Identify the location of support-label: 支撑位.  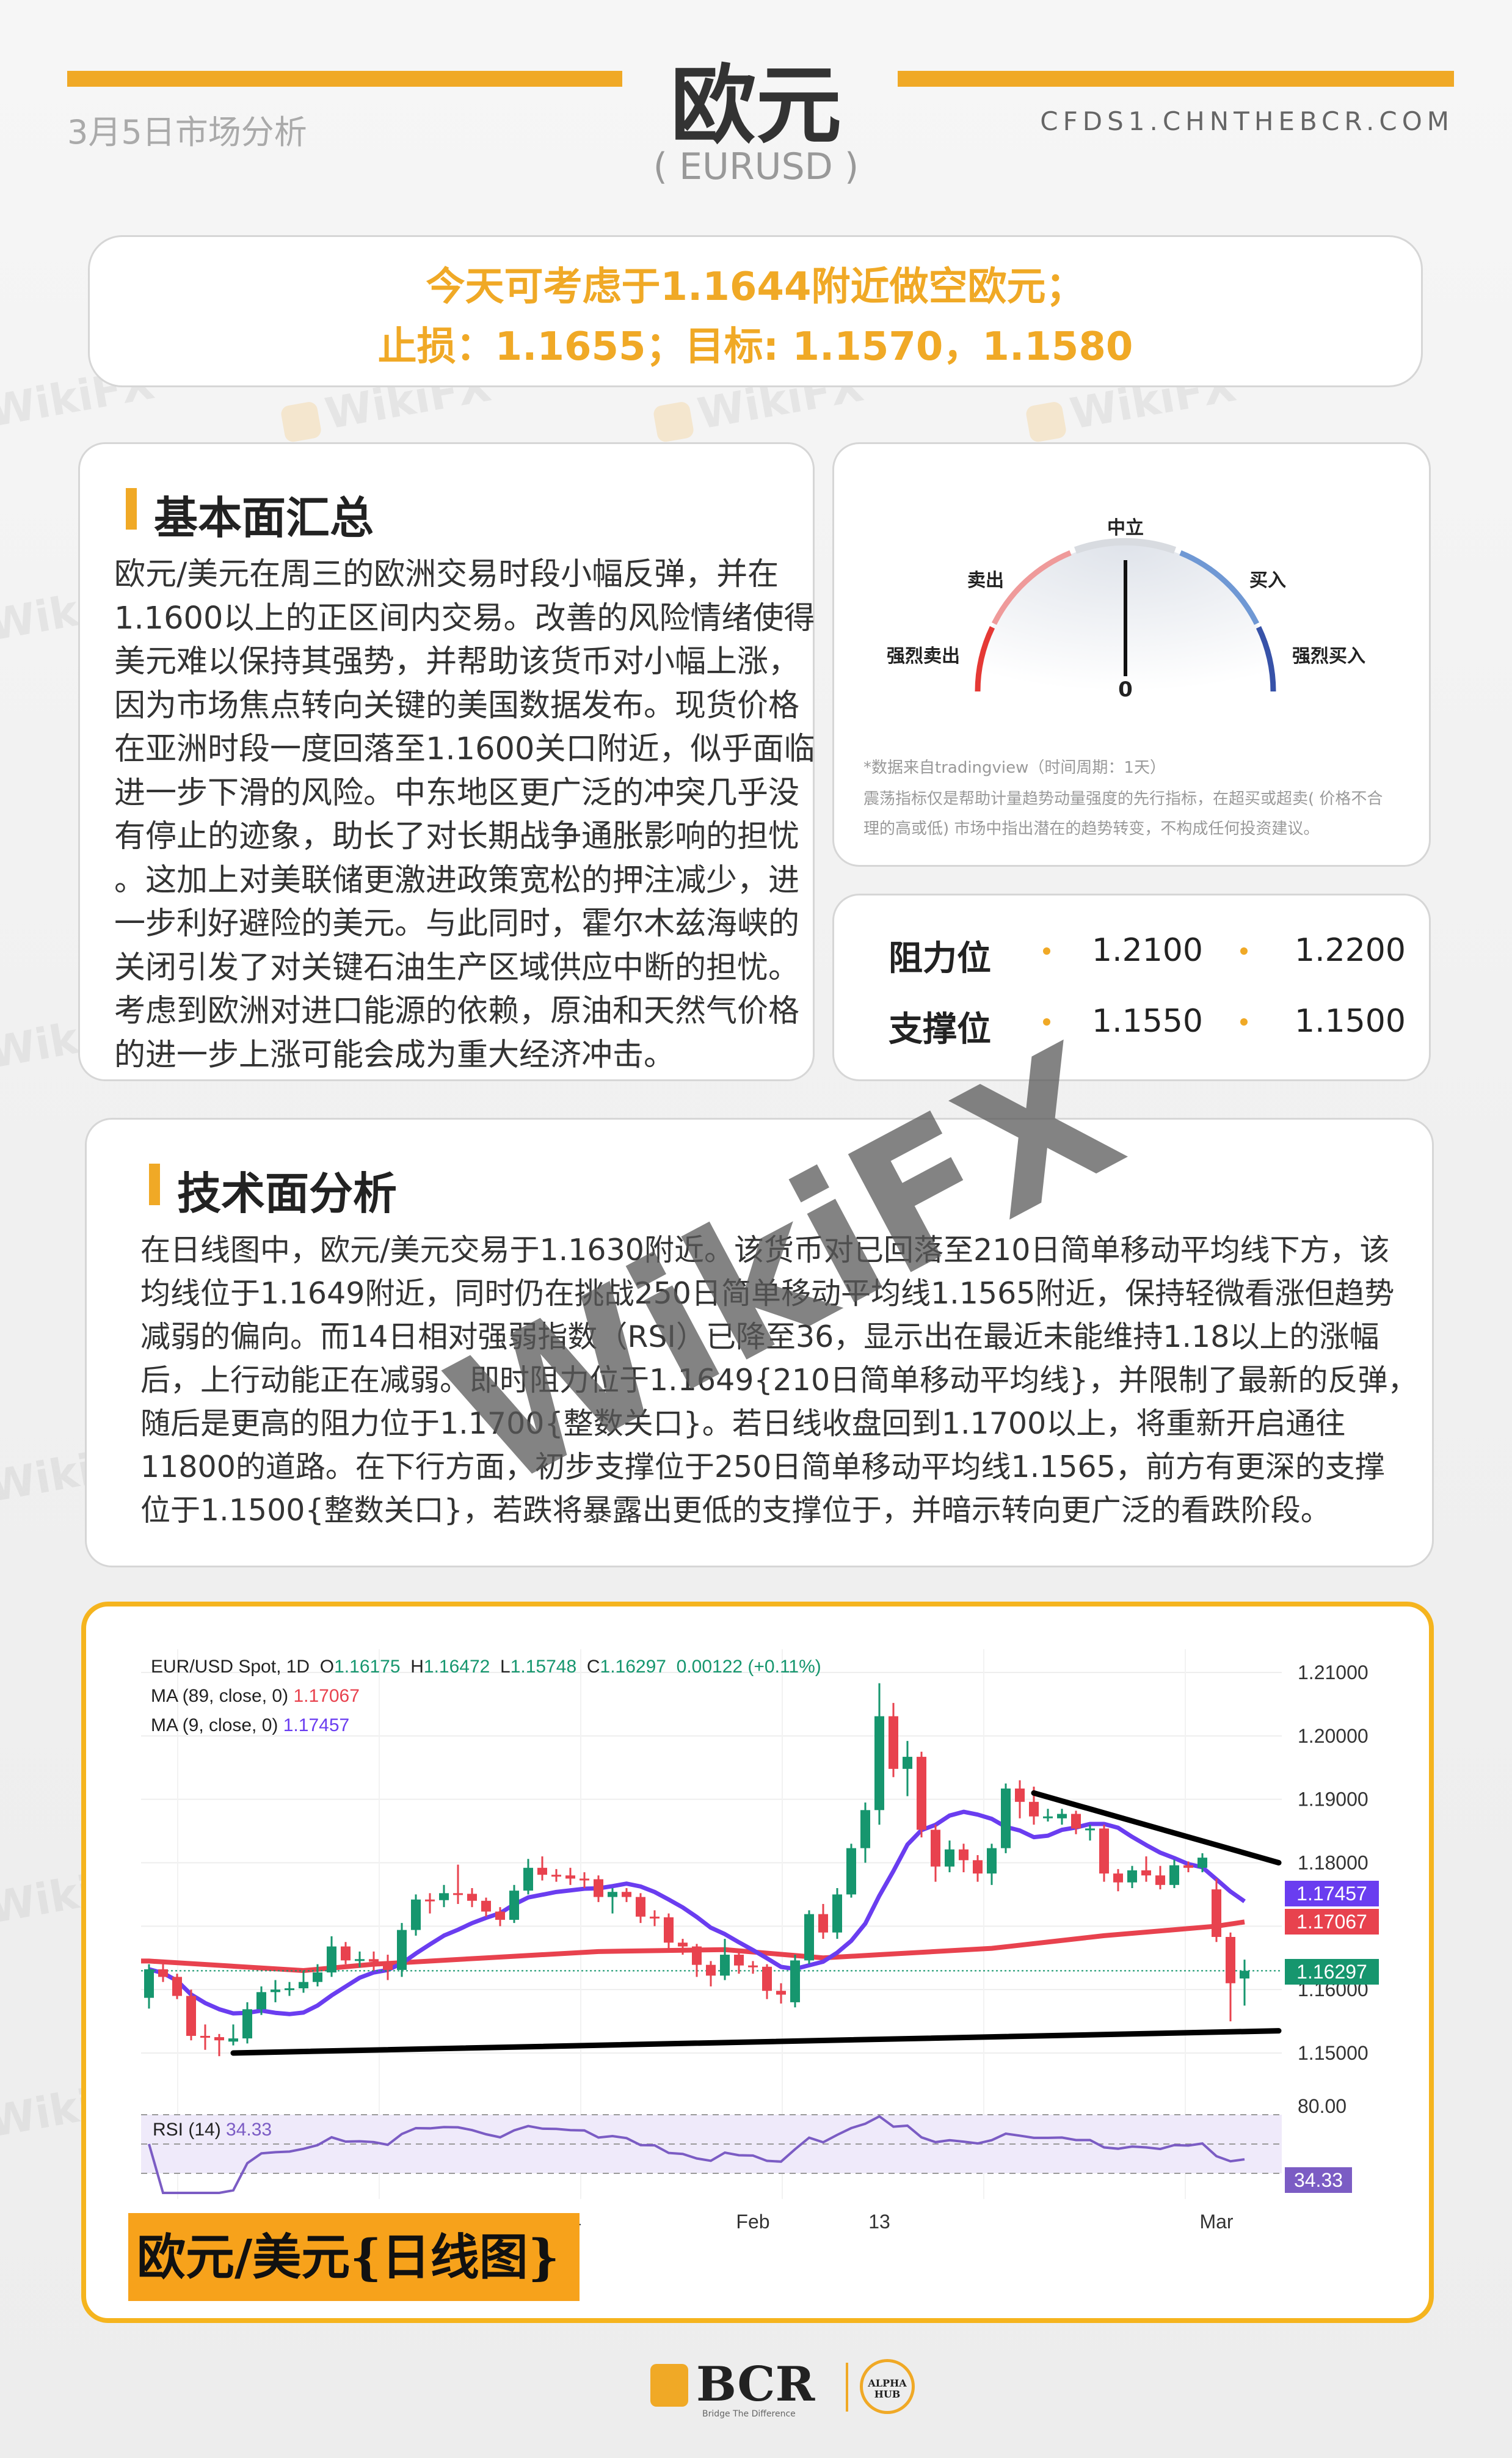
(940, 1029).